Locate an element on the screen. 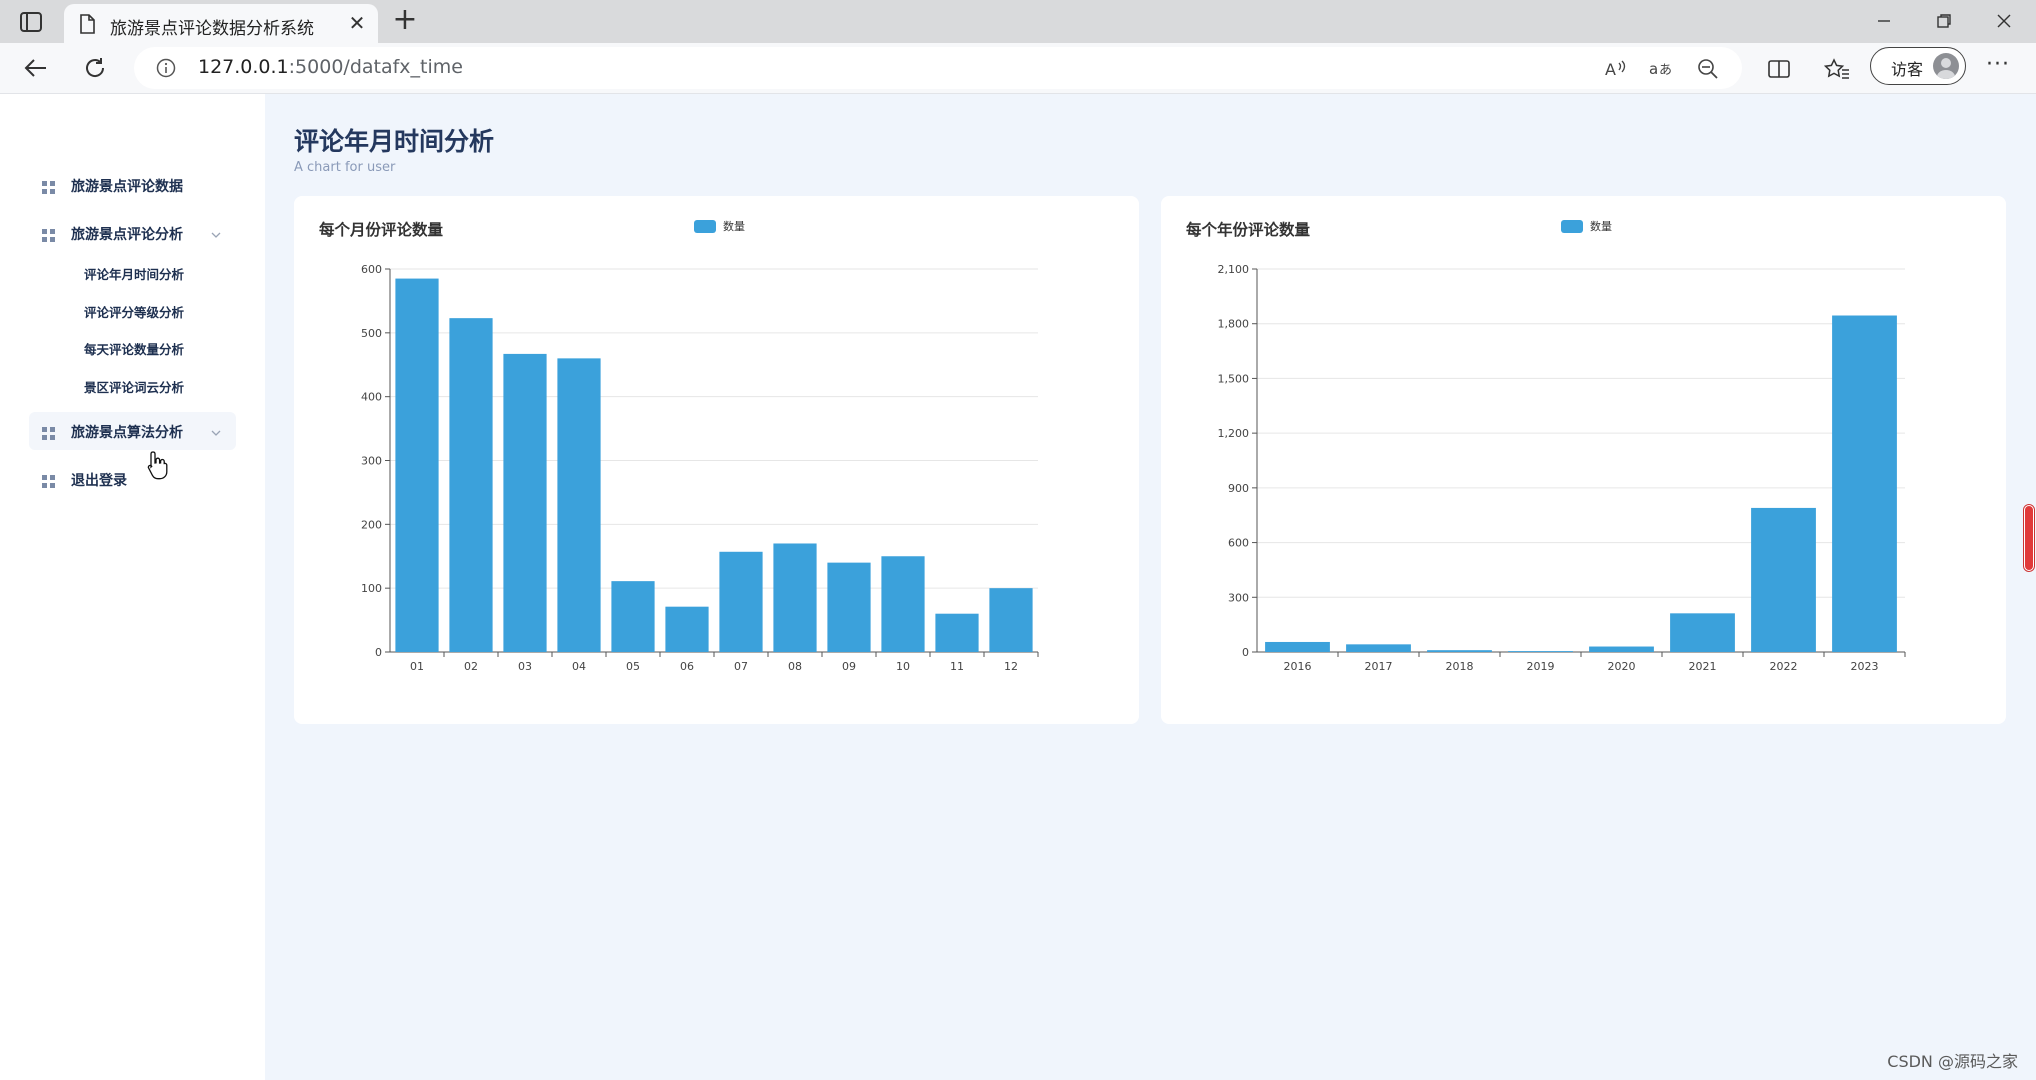 The height and width of the screenshot is (1080, 2036). new-tab-icon: + is located at coordinates (405, 19).